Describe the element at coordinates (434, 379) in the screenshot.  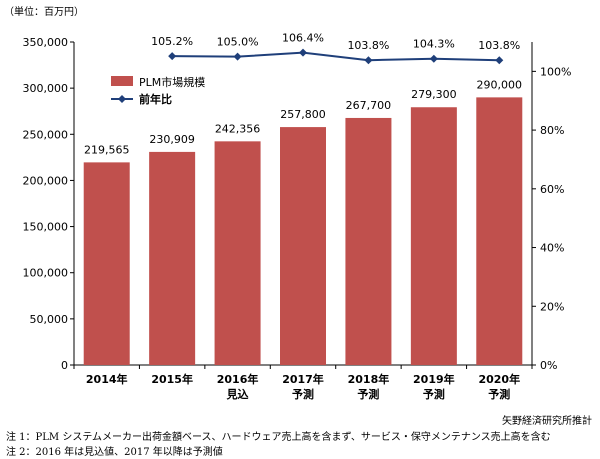
I see `x-axis-category-label: 2019年` at that location.